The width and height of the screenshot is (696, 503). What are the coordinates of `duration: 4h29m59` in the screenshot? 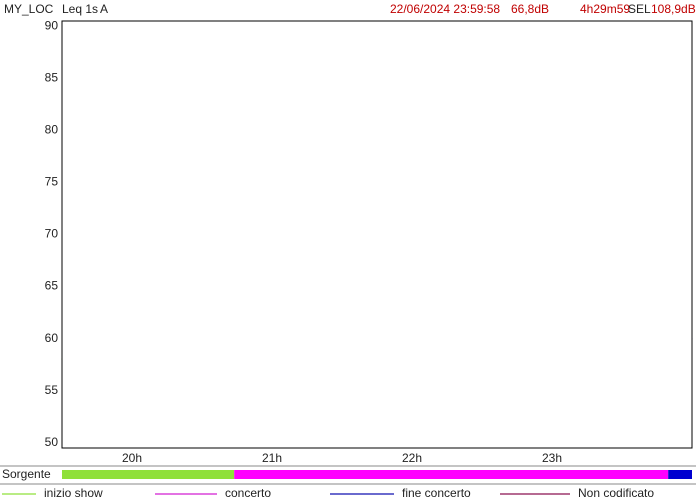 It's located at (605, 9).